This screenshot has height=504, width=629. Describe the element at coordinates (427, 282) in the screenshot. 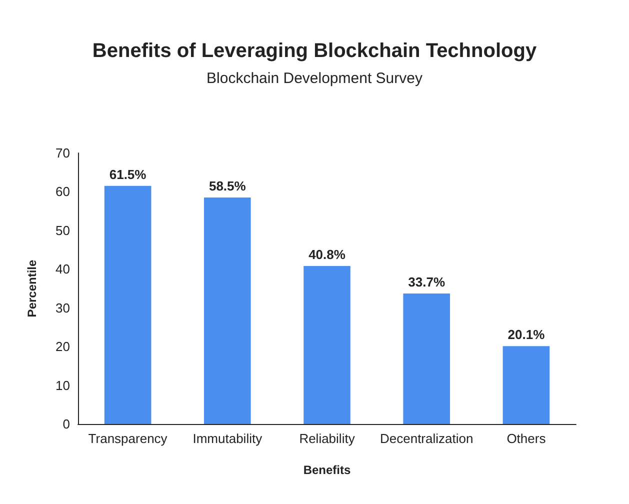

I see `data-label: 33.7%` at that location.